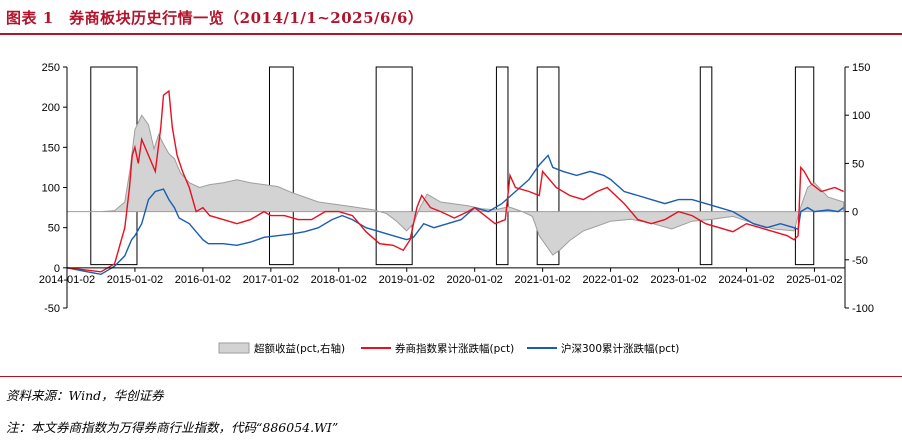 This screenshot has width=902, height=440. Describe the element at coordinates (51, 68) in the screenshot. I see `left-tick-label: 250` at that location.